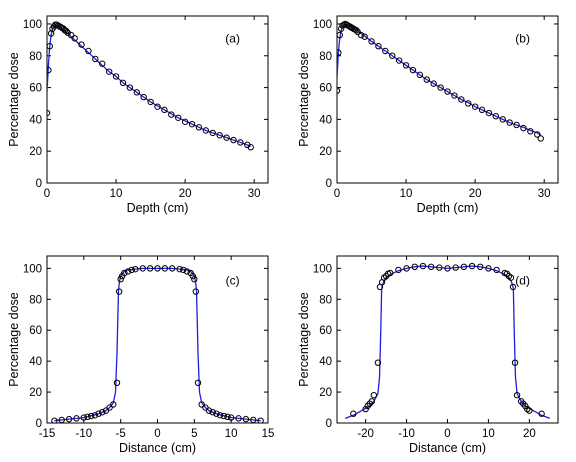 This screenshot has width=576, height=462. Describe the element at coordinates (522, 39) in the screenshot. I see `panel-label: (b)` at that location.